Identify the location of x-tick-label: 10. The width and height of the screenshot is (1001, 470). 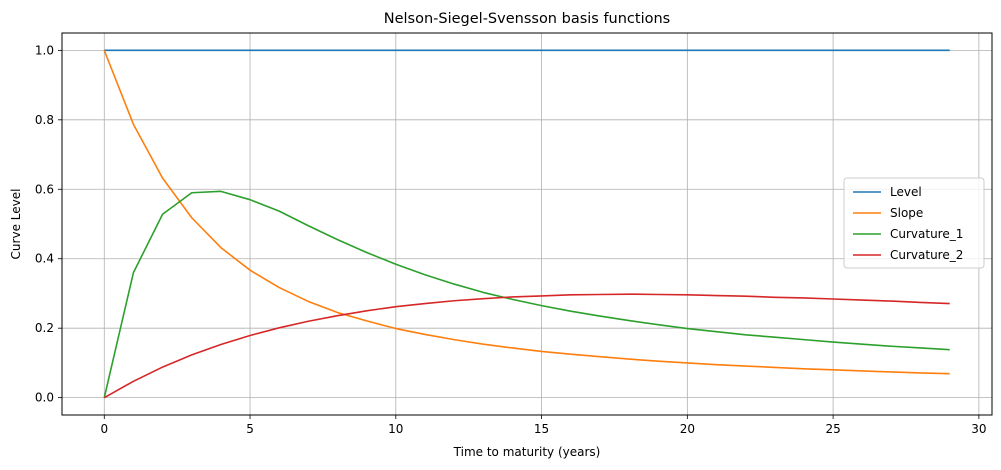
(395, 429).